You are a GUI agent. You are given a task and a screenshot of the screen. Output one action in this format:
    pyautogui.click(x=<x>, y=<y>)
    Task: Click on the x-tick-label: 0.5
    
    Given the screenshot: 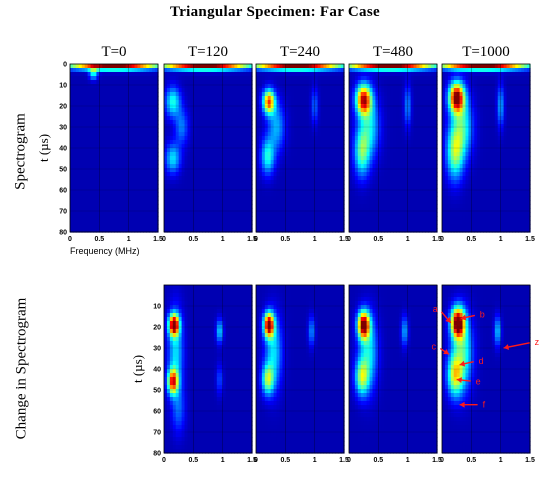 What is the action you would take?
    pyautogui.click(x=285, y=239)
    